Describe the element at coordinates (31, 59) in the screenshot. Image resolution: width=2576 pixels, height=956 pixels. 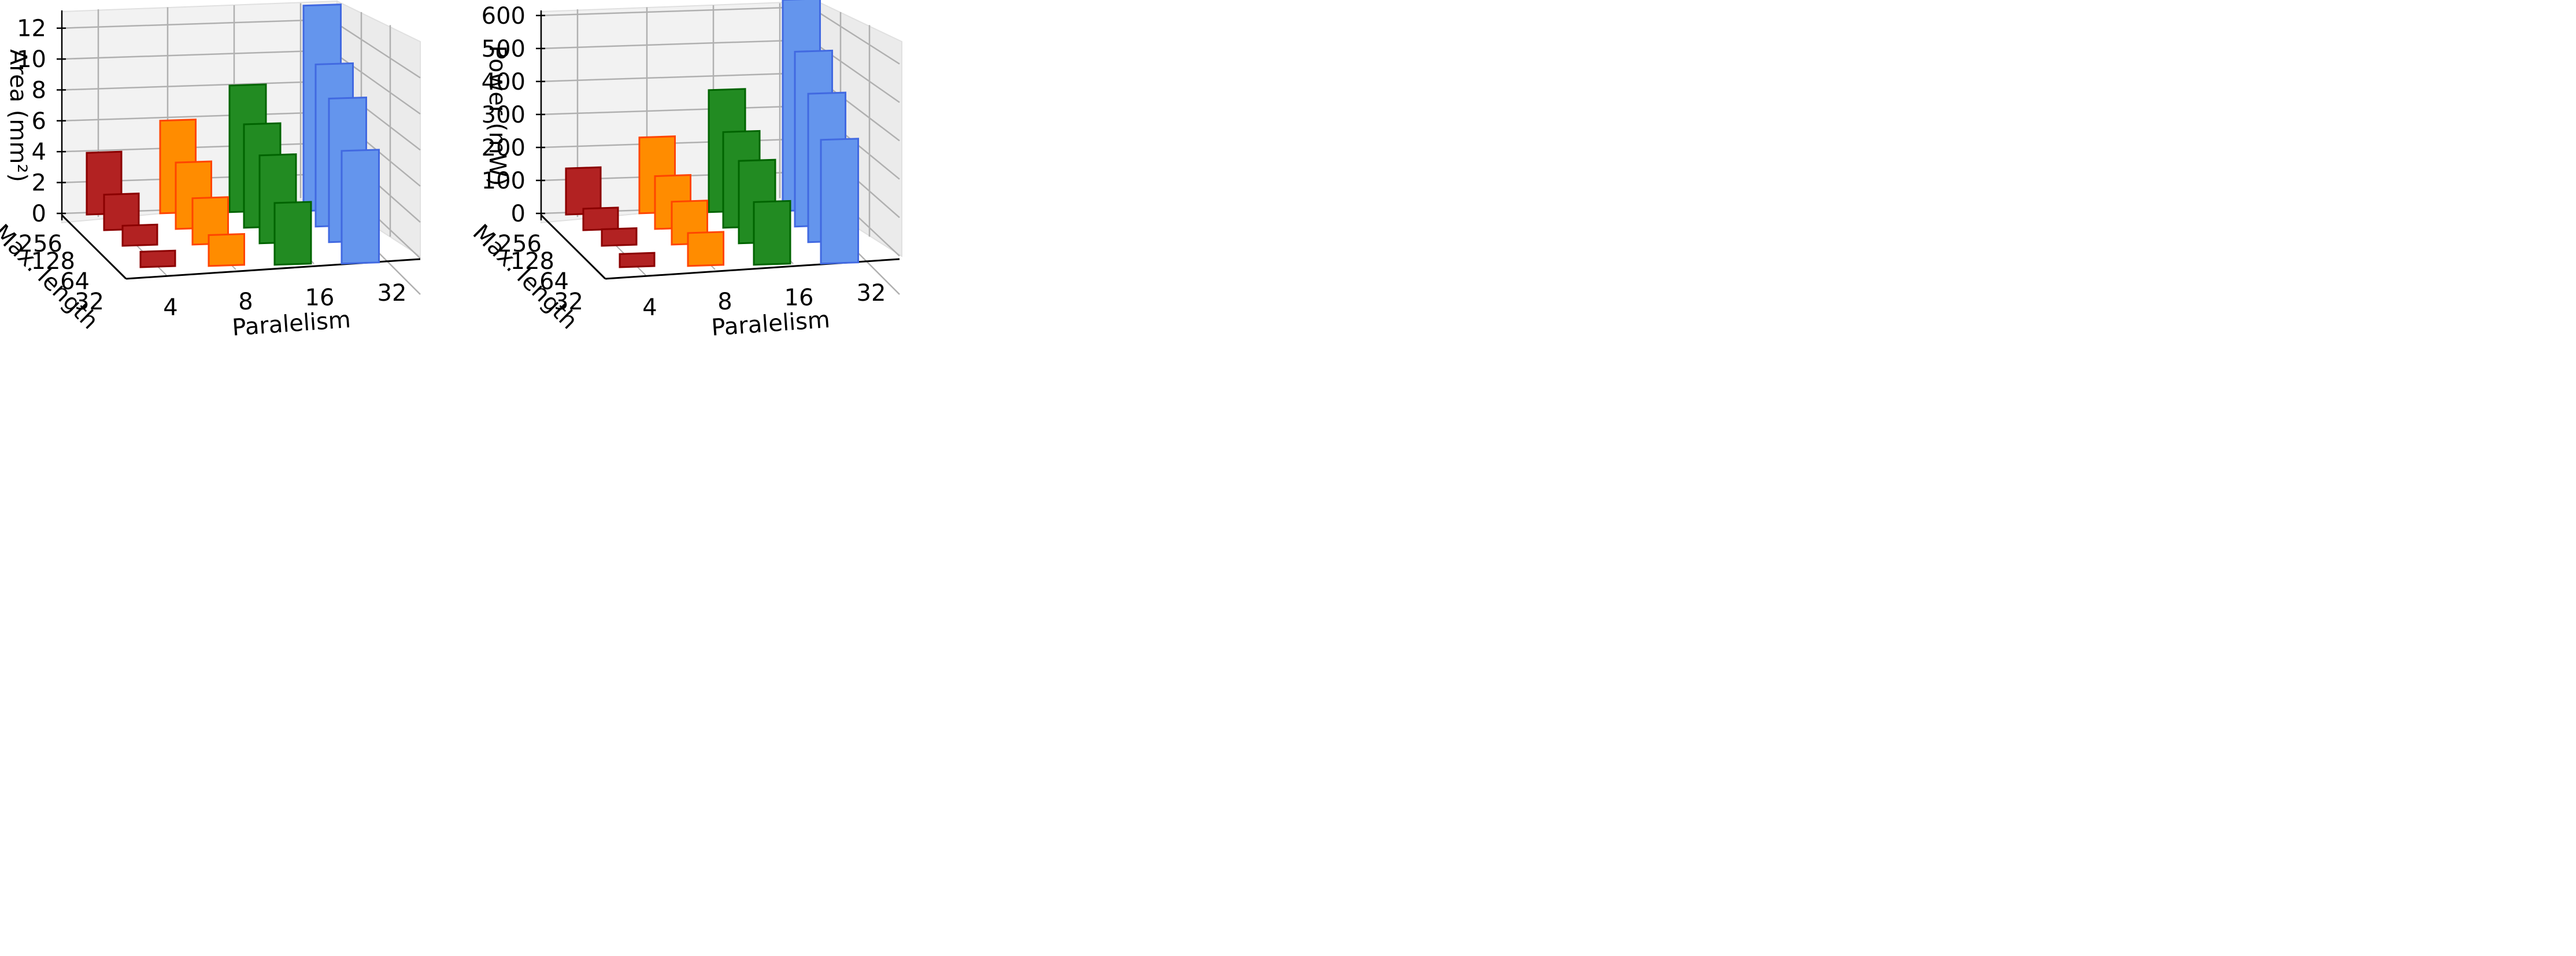
I see `z-tick-label: 10` at that location.